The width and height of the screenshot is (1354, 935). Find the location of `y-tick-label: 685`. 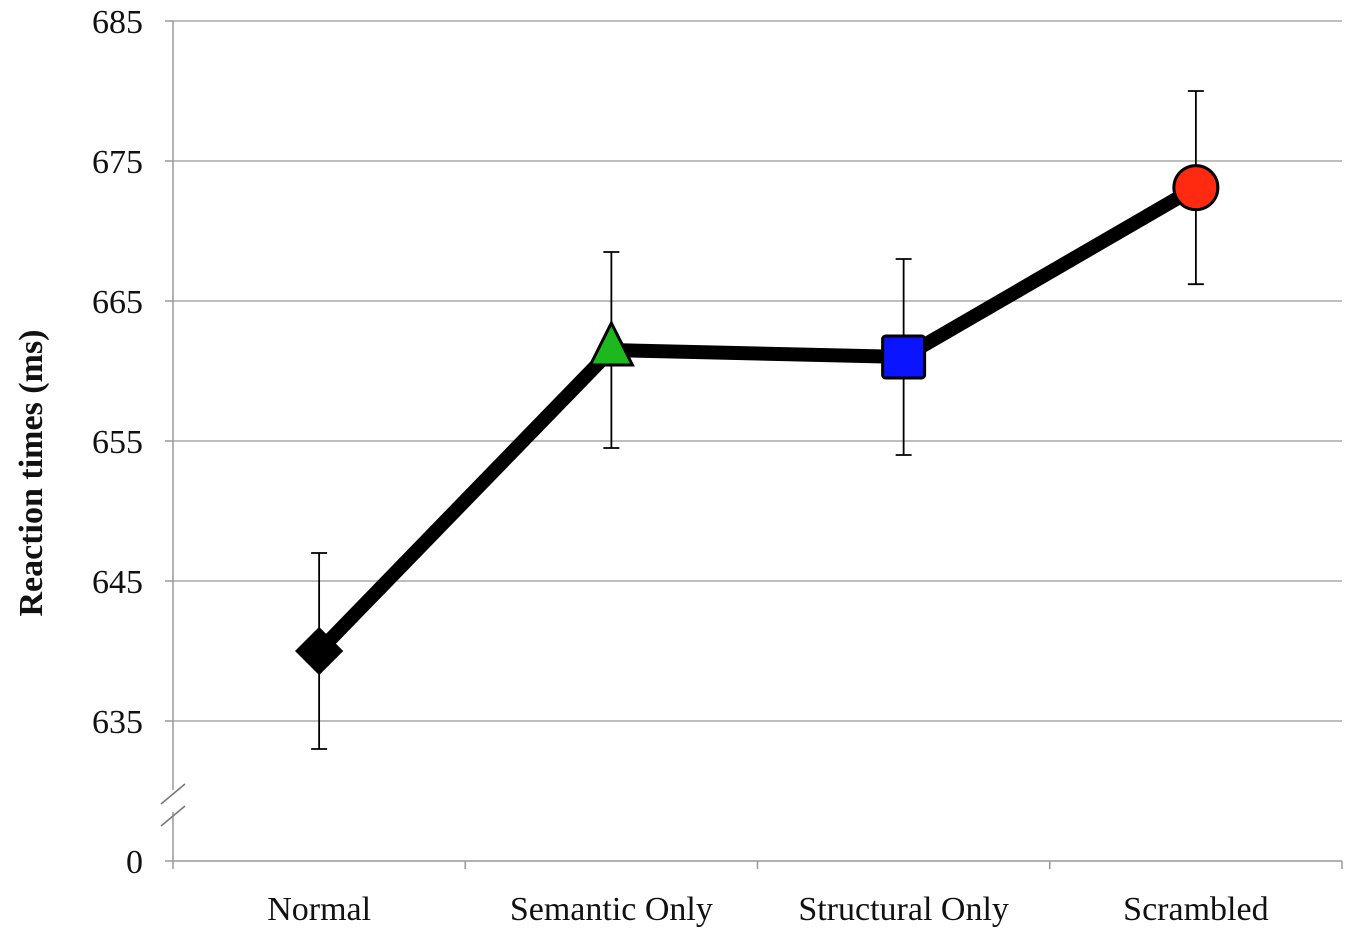

y-tick-label: 685 is located at coordinates (117, 22).